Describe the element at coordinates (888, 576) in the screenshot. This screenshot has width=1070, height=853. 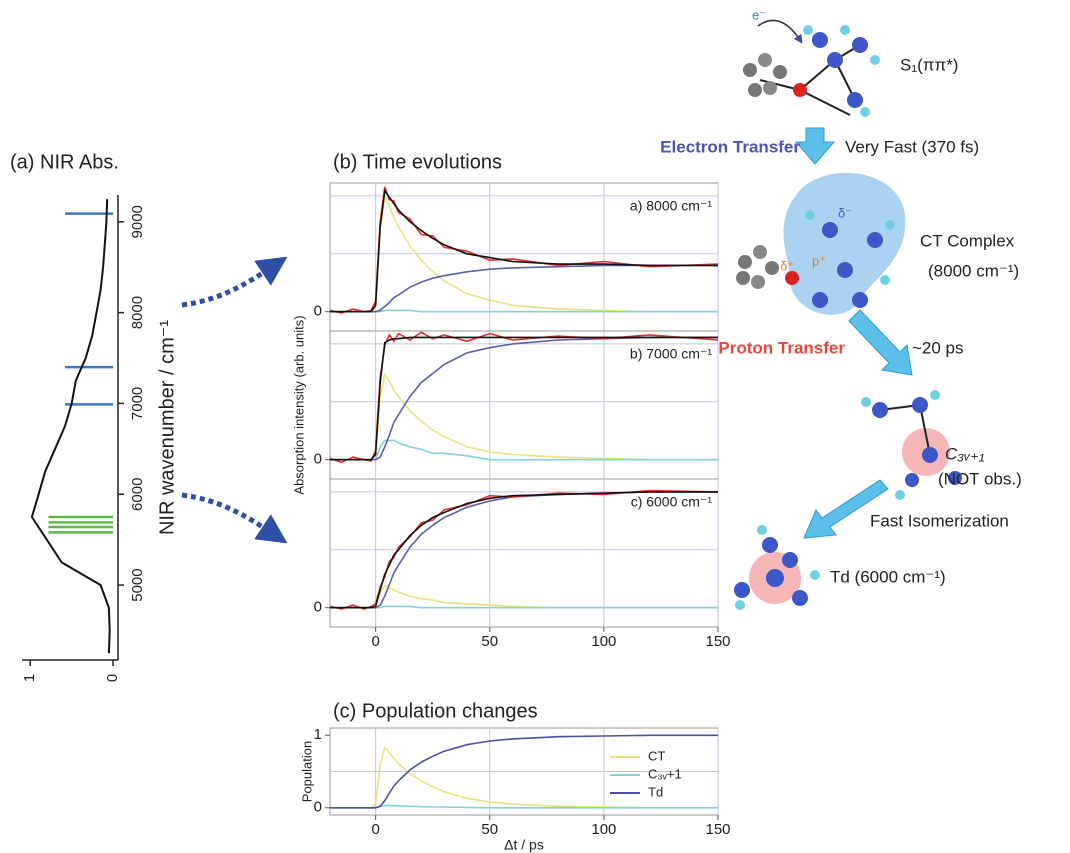
I see `state-label: Td (6000 cm⁻¹)` at that location.